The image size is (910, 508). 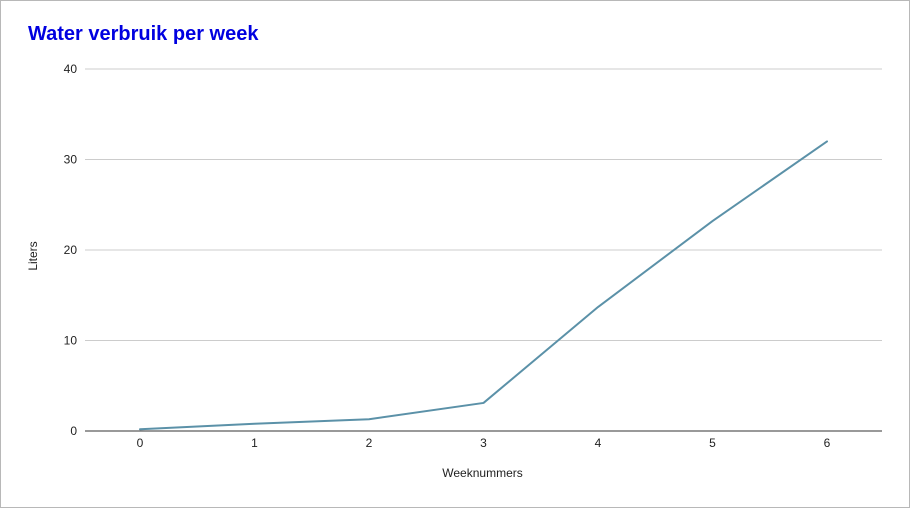 What do you see at coordinates (482, 473) in the screenshot?
I see `x-axis-label: Weeknummers` at bounding box center [482, 473].